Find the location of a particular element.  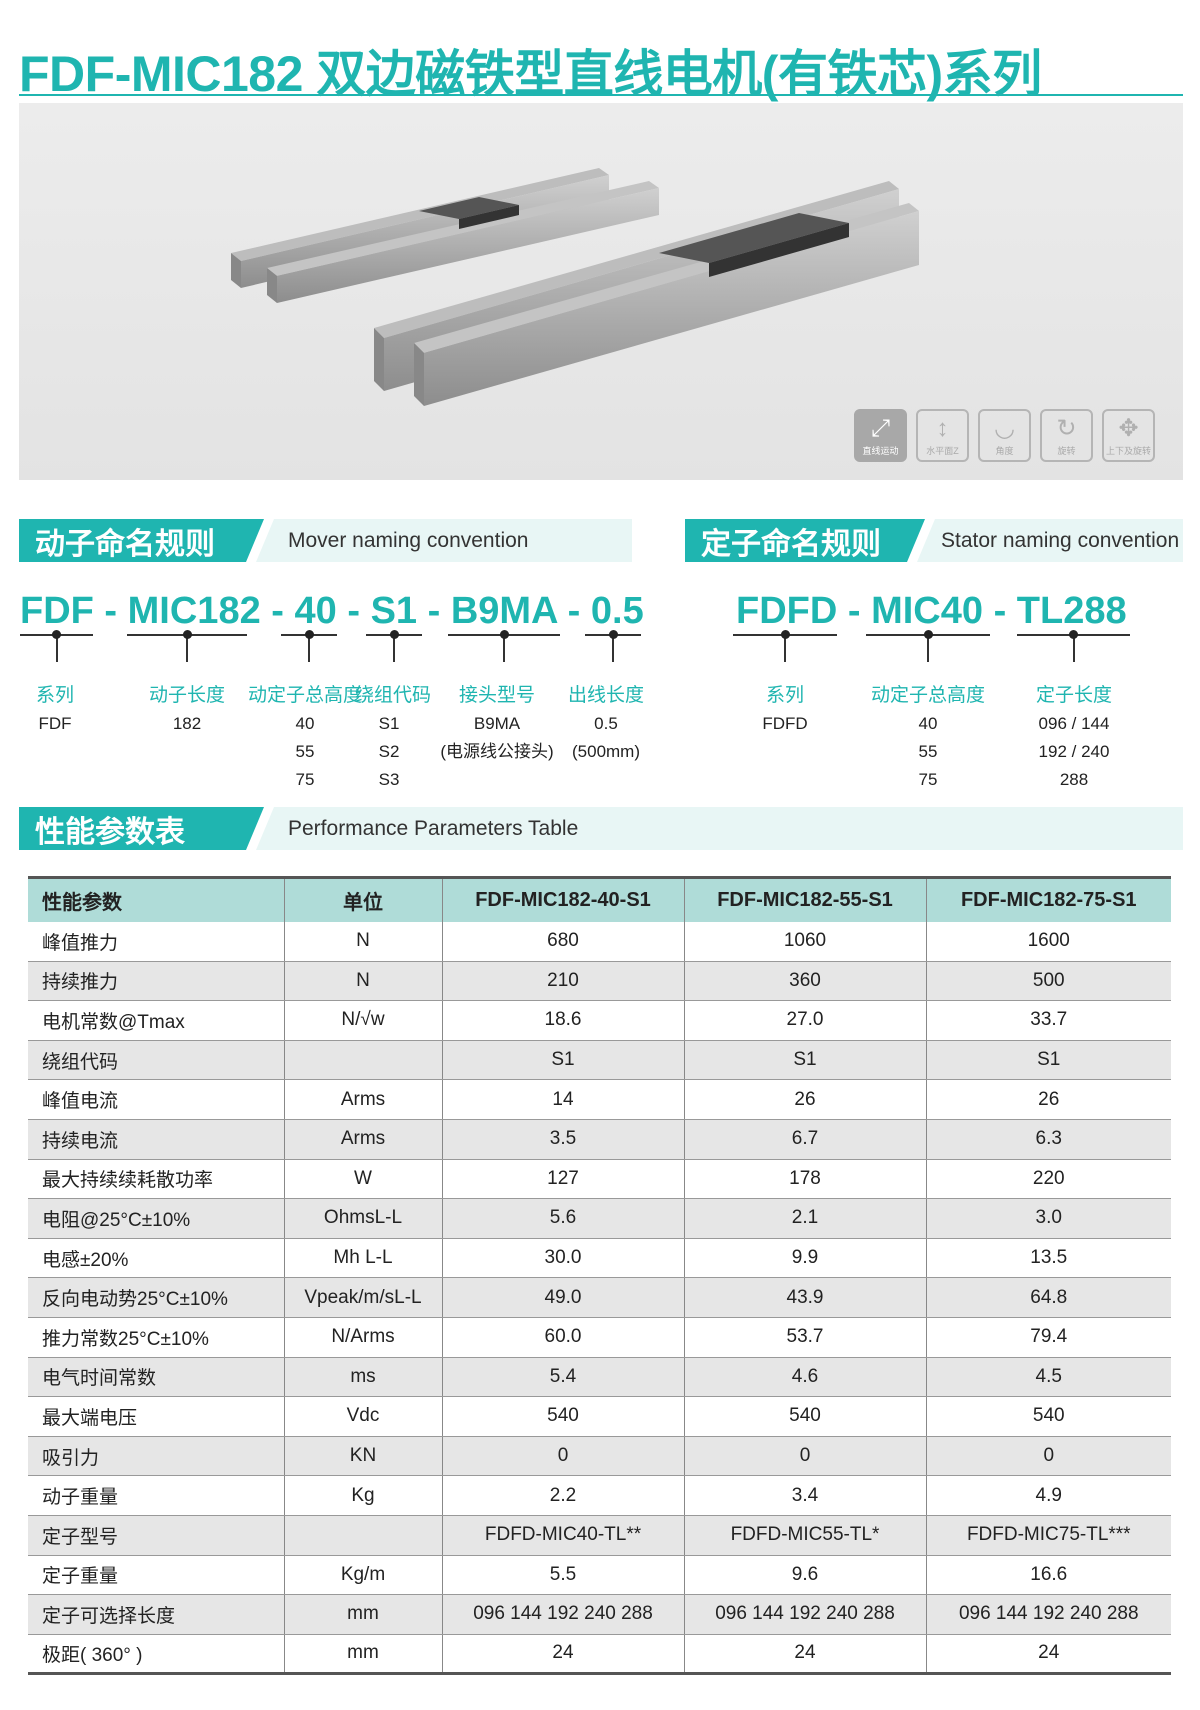

table-cell: 1600 is located at coordinates (1048, 941).